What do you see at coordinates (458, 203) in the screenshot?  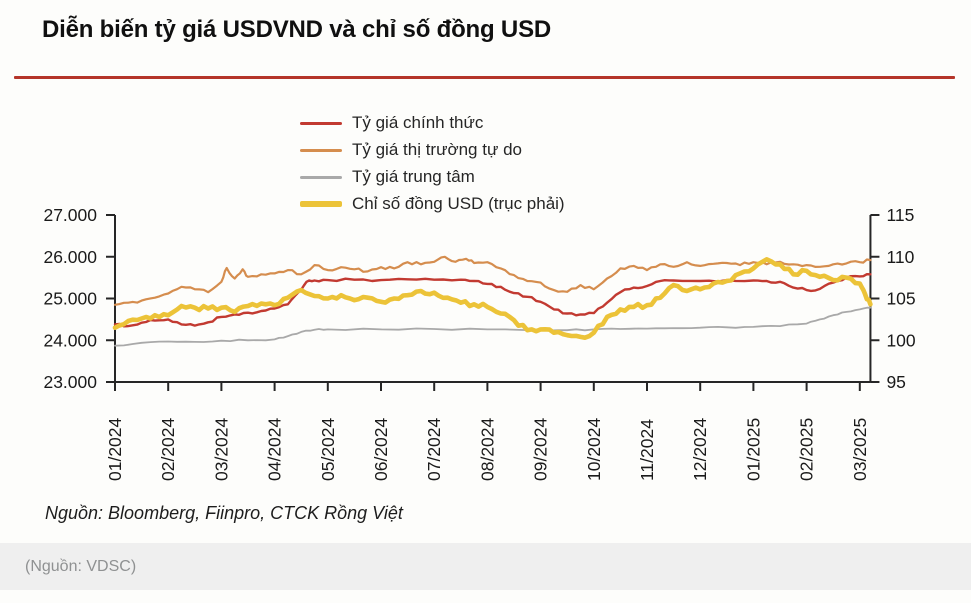 I see `legend-item-label: Chỉ số đồng USD (trục phải)` at bounding box center [458, 203].